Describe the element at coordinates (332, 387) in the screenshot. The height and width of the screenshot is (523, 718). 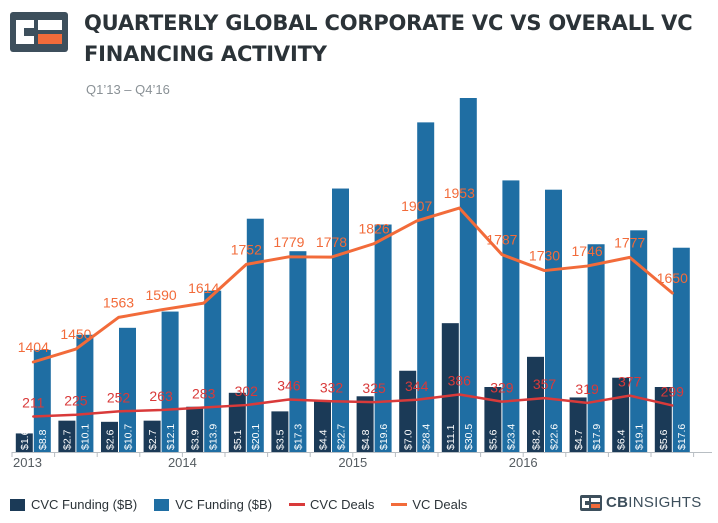
I see `label-cvc-deals: 332` at that location.